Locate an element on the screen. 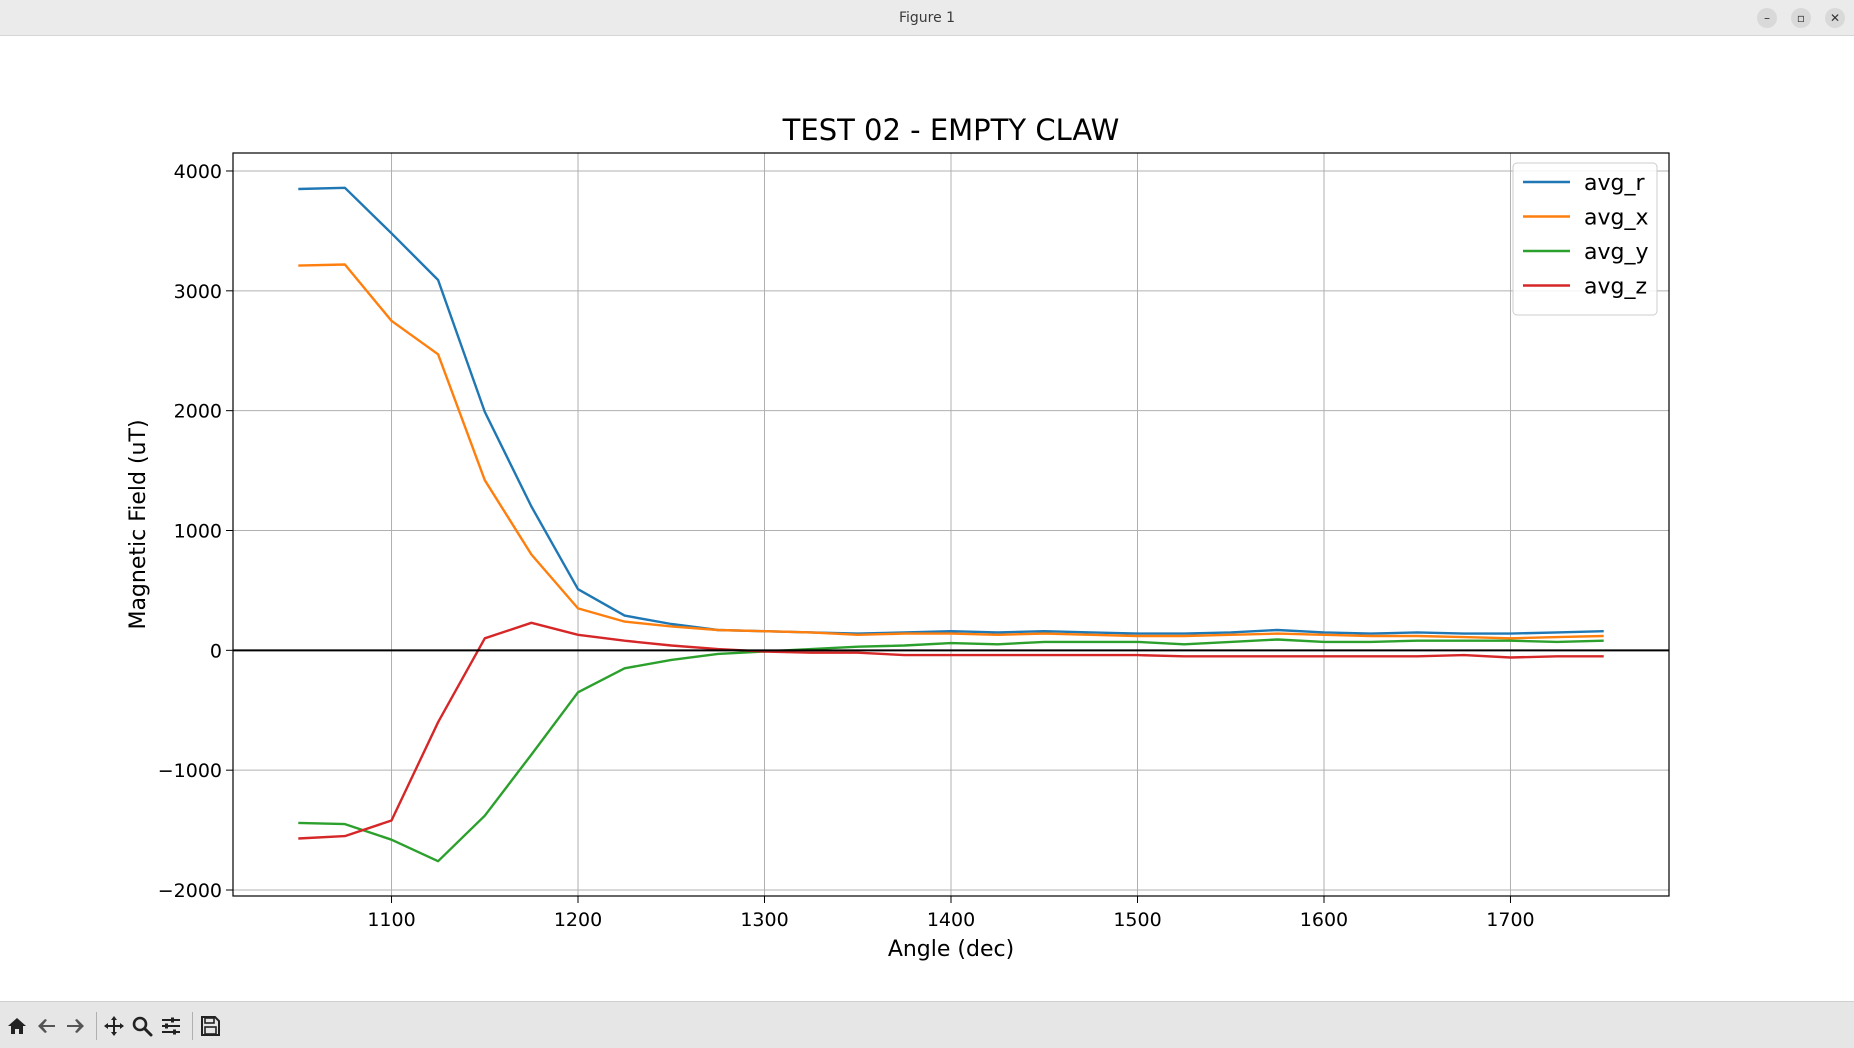 The width and height of the screenshot is (1854, 1048). window-title: Figure 1 is located at coordinates (927, 18).